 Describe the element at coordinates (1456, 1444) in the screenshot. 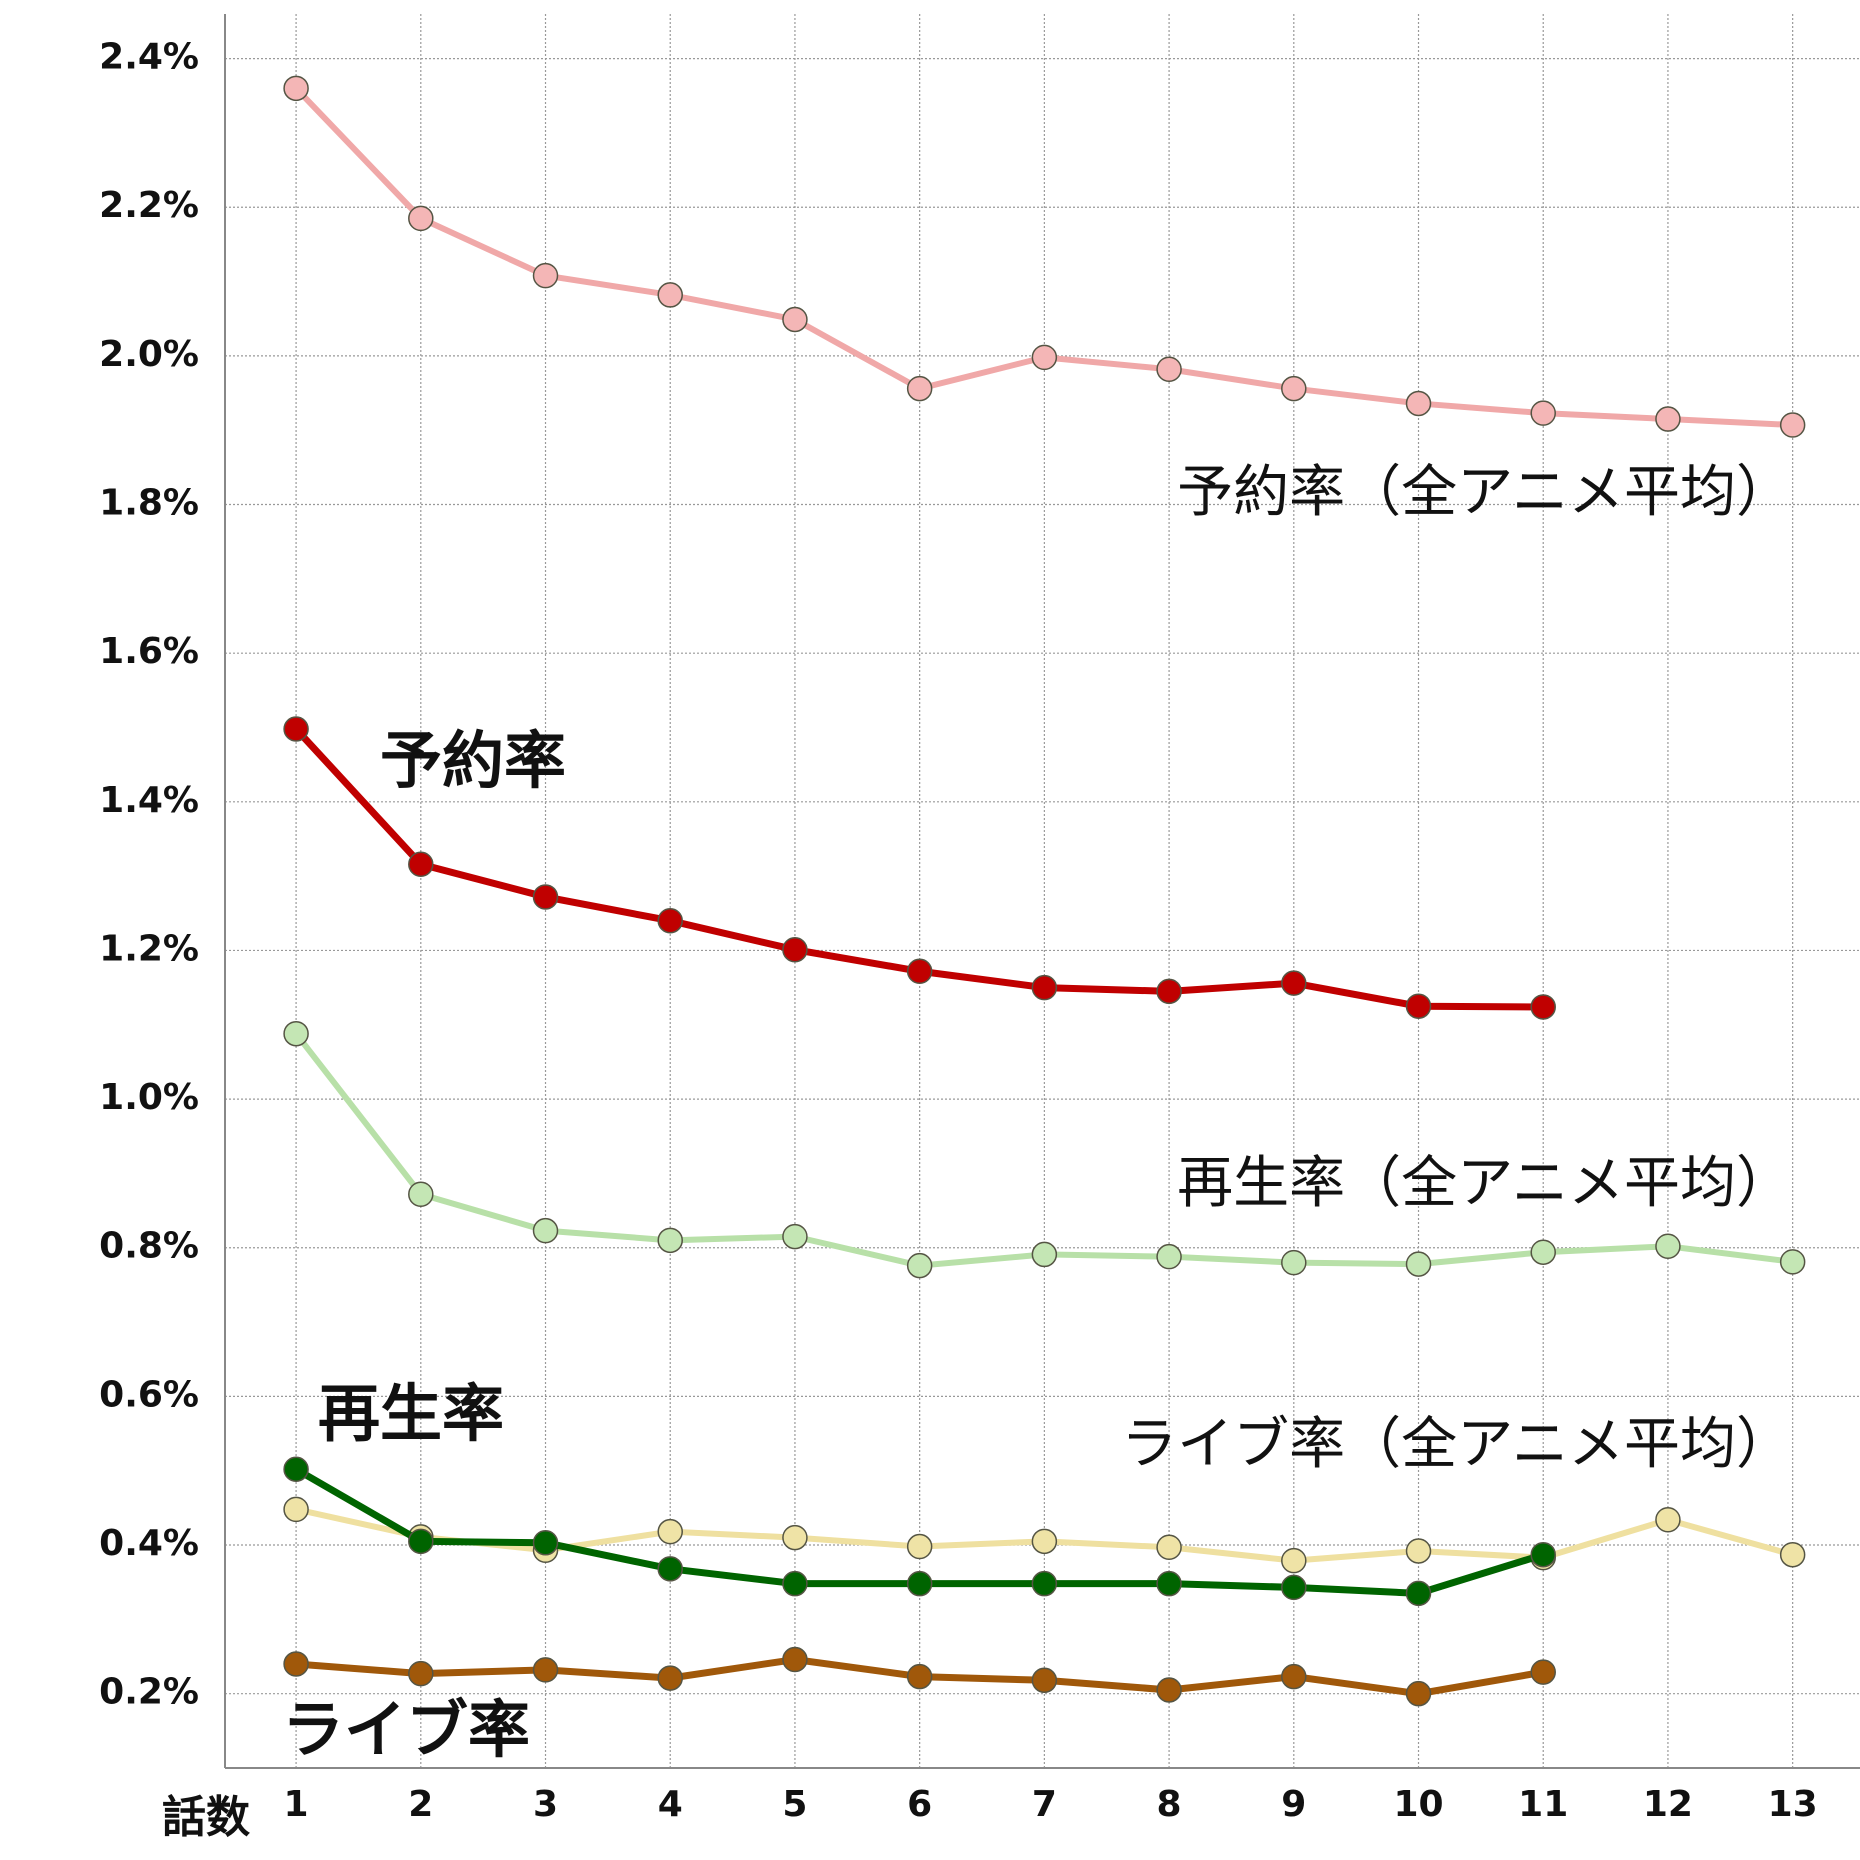

I see `series-label: ライブ率（全アニメ平均）` at that location.